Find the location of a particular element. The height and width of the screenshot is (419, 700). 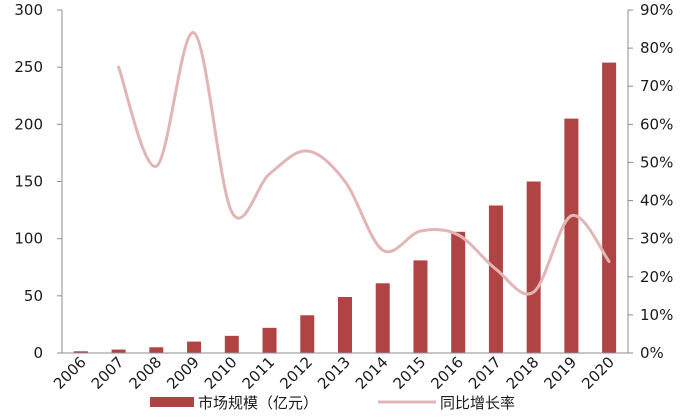

left-tick-label: 200 is located at coordinates (28, 124).